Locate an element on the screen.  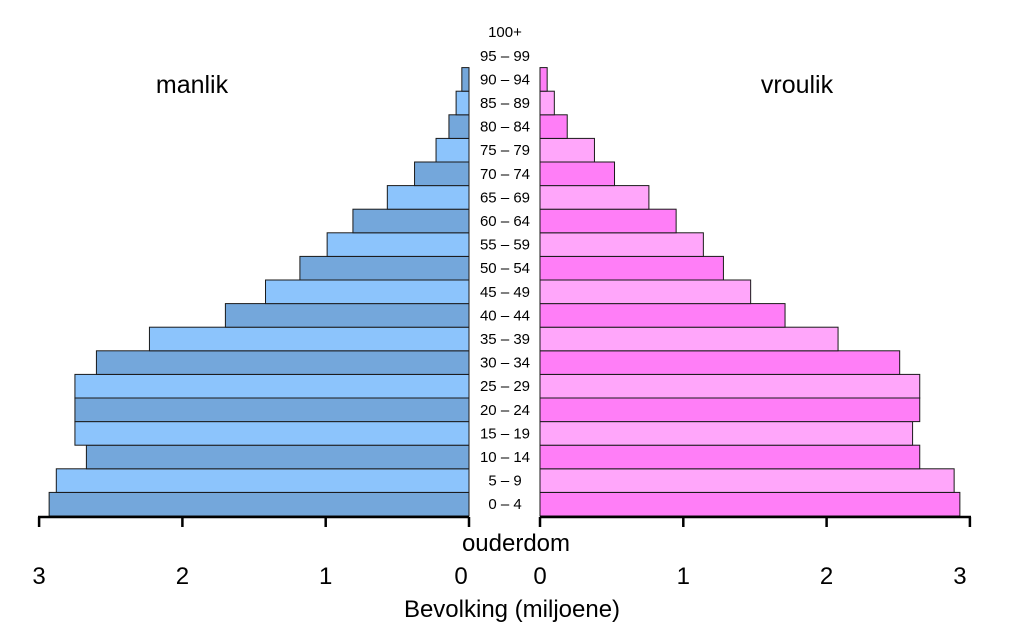
age-label-15: 75 – 79 is located at coordinates (505, 150).